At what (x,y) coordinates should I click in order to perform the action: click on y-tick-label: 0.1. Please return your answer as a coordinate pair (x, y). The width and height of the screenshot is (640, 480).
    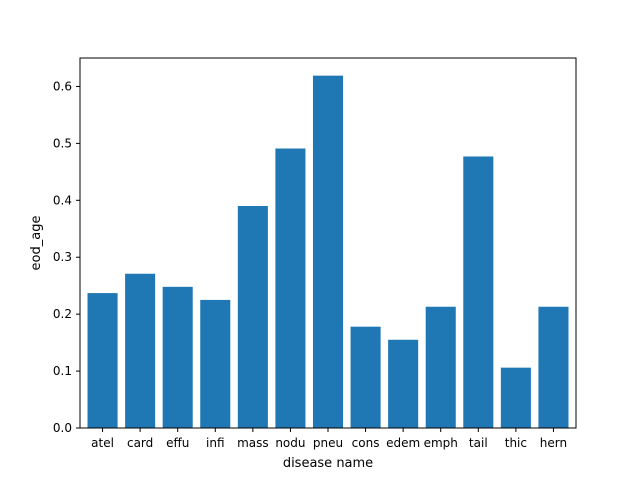
    Looking at the image, I should click on (62, 371).